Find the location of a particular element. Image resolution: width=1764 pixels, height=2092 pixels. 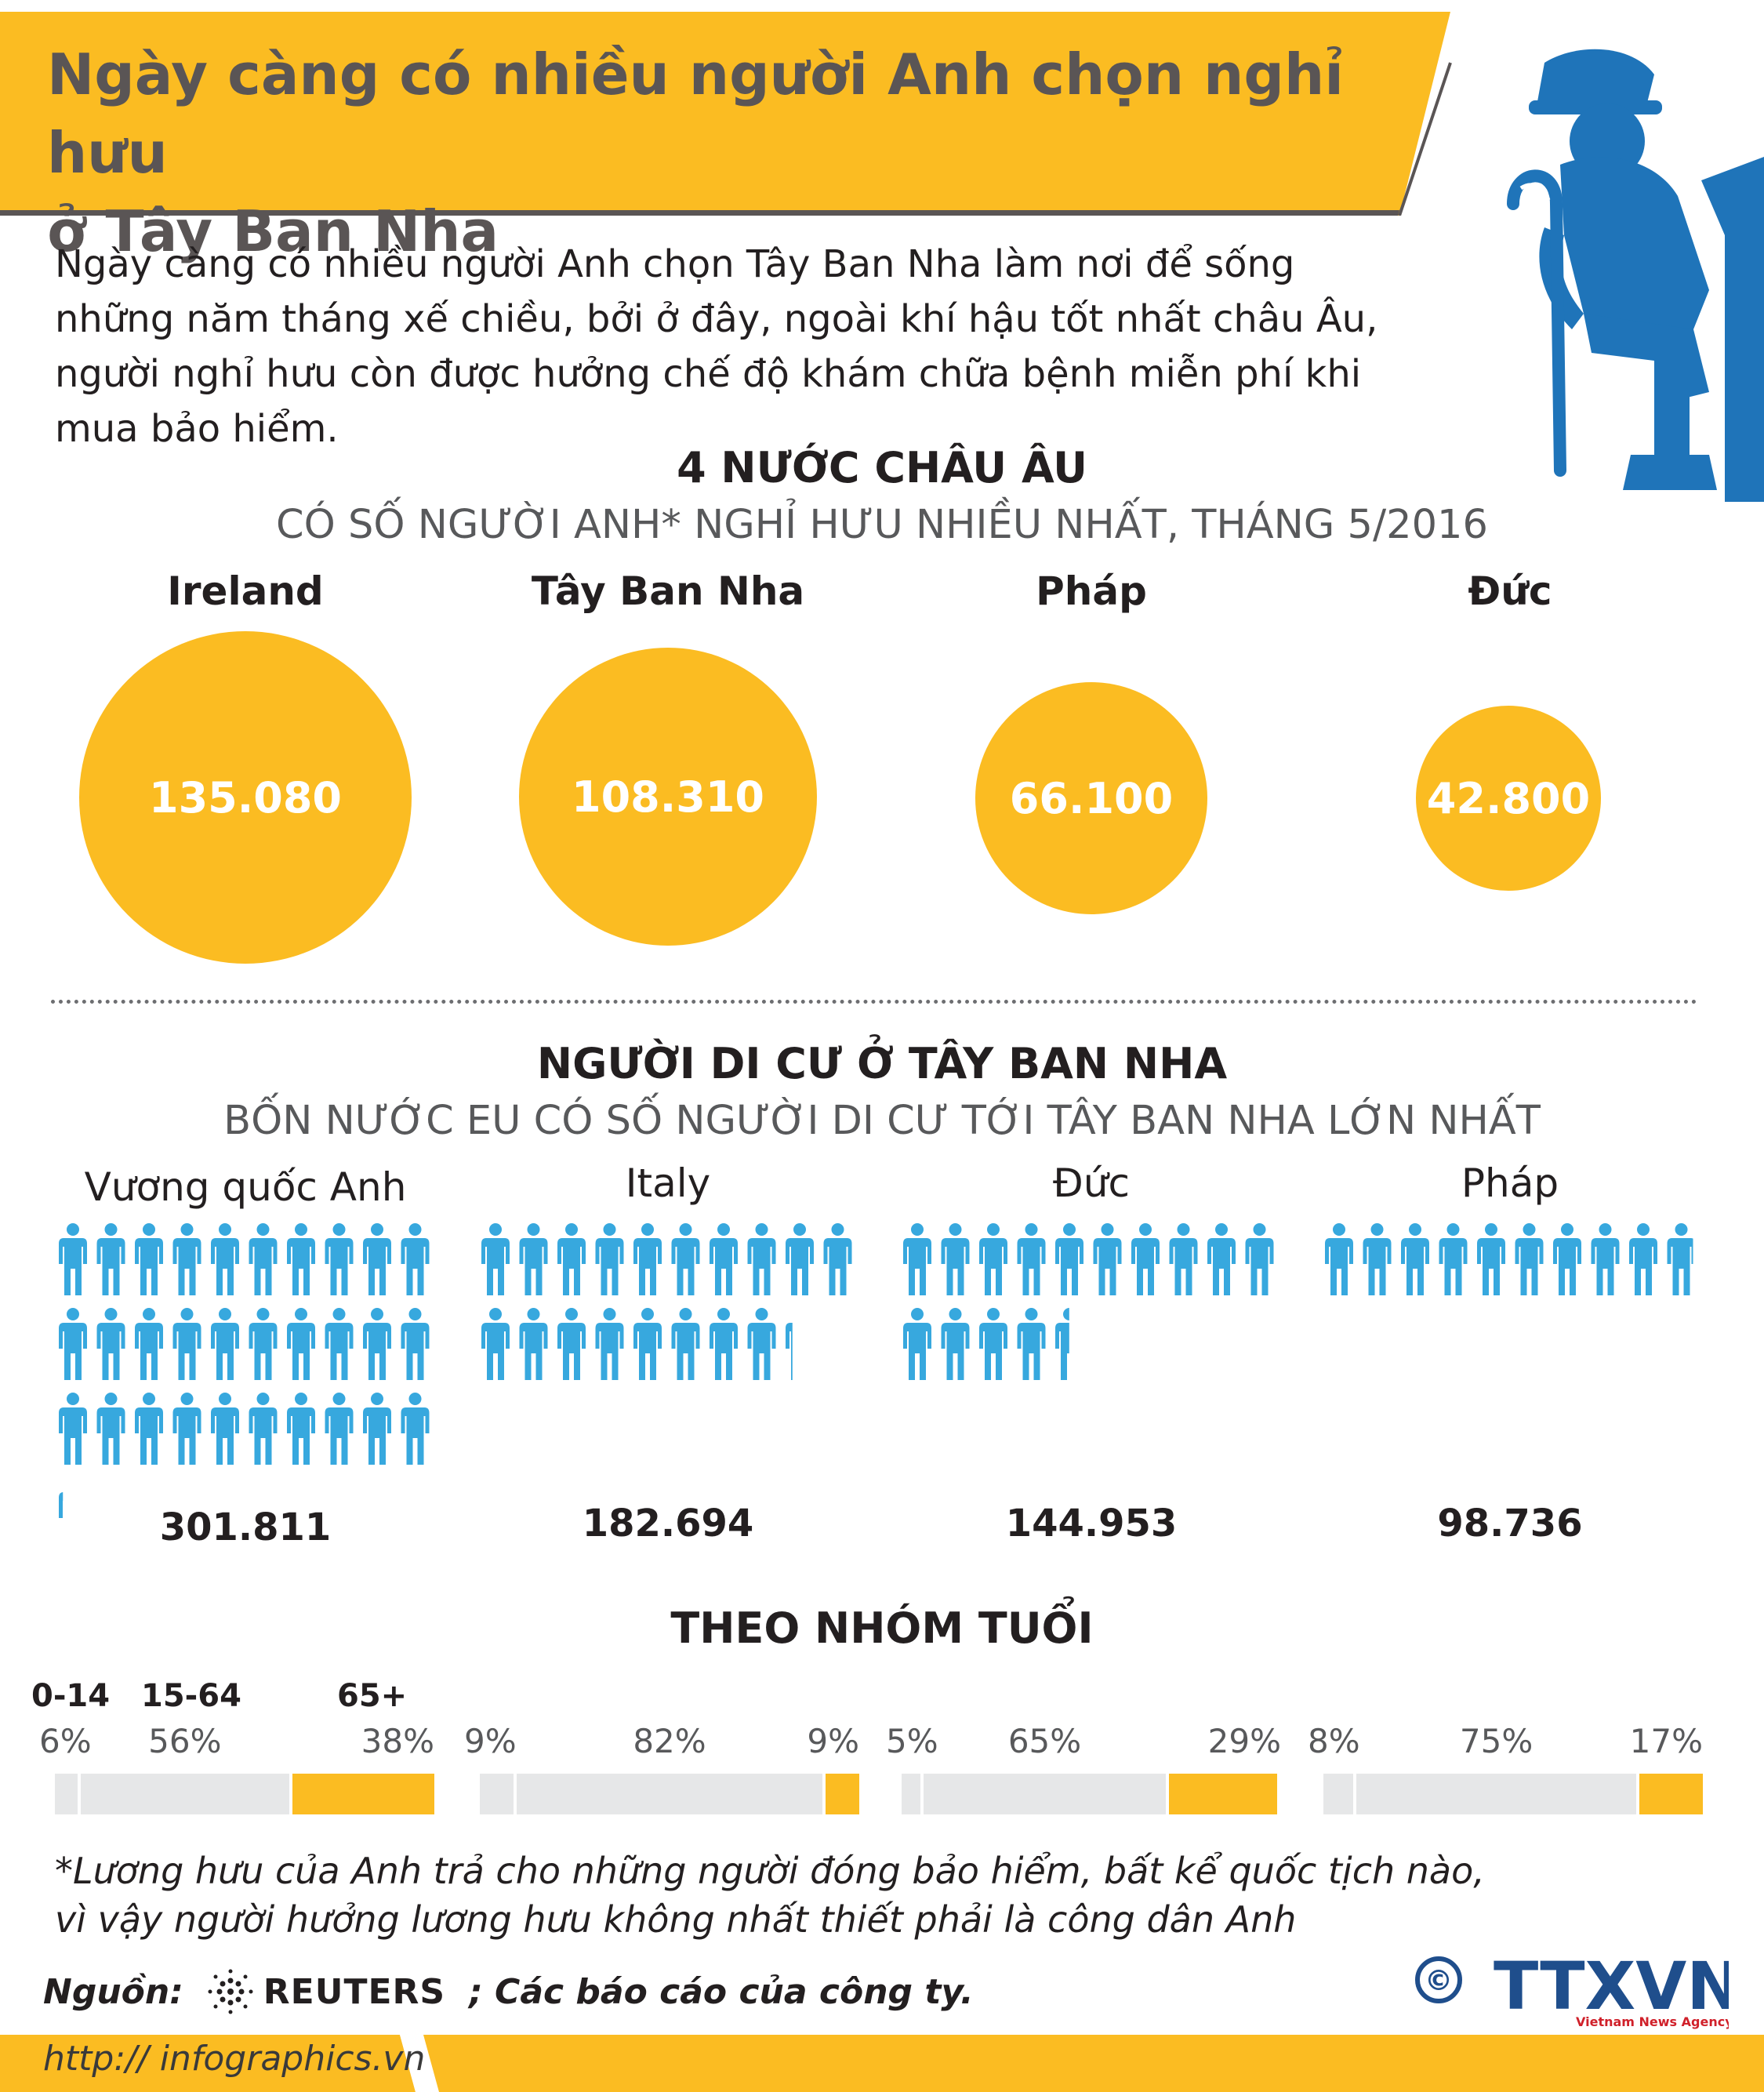

reuters-name: REUTERS is located at coordinates (354, 1991).